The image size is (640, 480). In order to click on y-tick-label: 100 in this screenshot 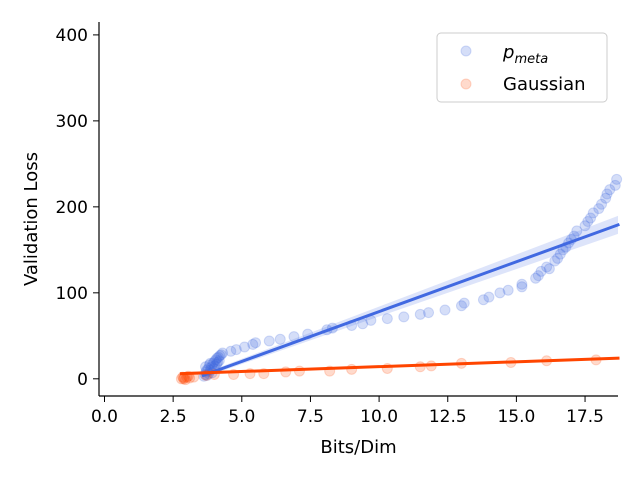, I will do `click(72, 294)`.